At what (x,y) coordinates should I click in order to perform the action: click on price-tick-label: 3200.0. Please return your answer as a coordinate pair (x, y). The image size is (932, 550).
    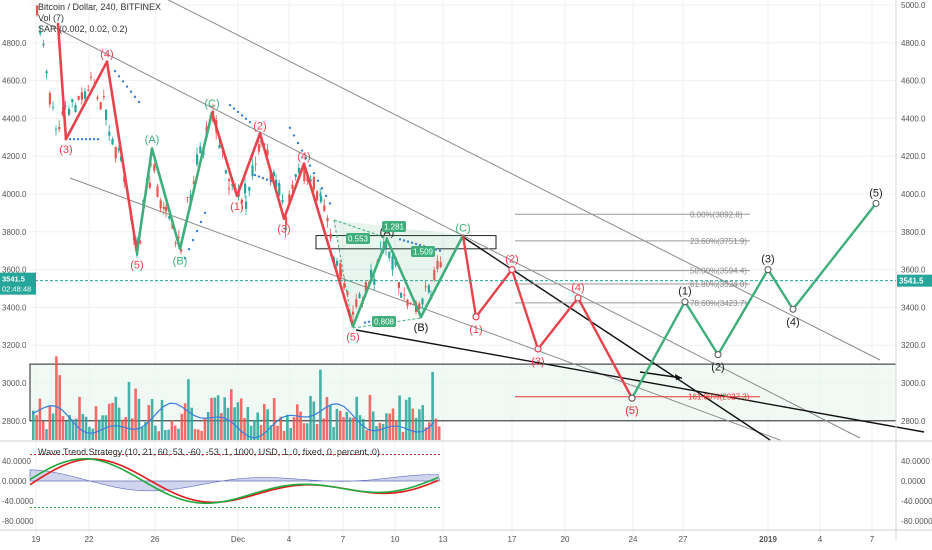
    Looking at the image, I should click on (913, 345).